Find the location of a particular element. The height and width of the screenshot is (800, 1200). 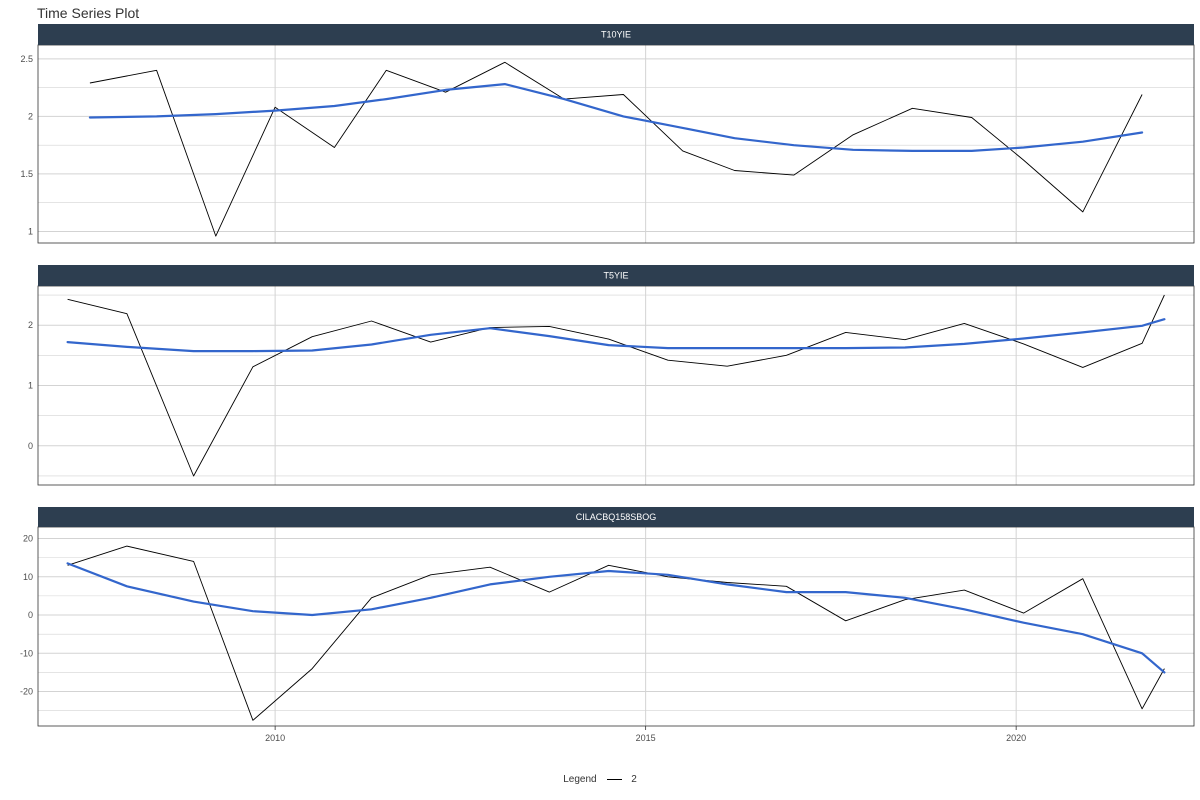

y-tick-label: 1.5 is located at coordinates (26, 174).